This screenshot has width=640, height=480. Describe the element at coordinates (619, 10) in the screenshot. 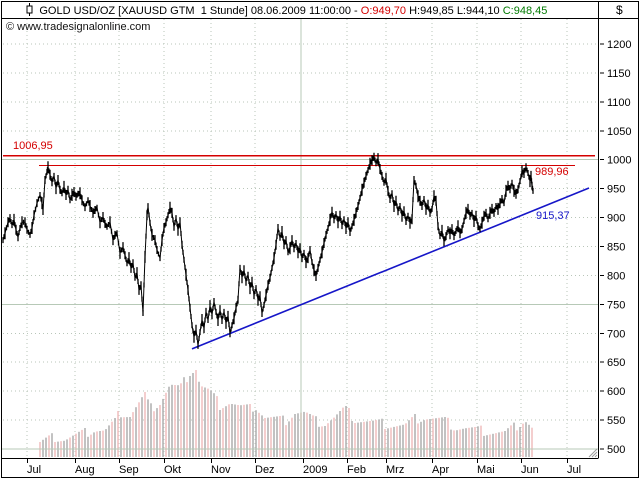

I see `currency-label: $` at that location.